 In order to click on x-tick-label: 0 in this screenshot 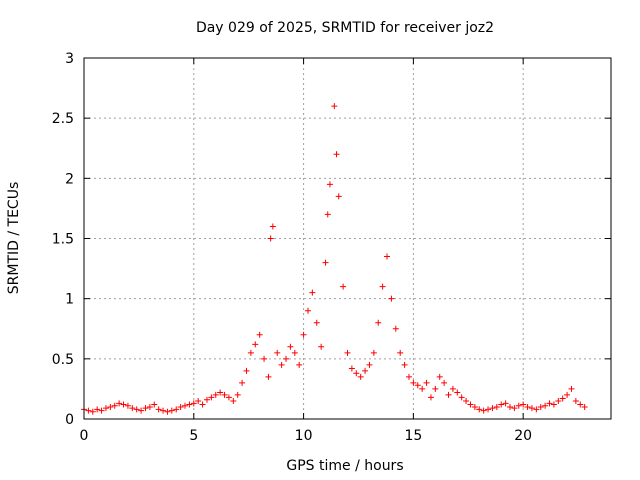, I will do `click(84, 436)`.